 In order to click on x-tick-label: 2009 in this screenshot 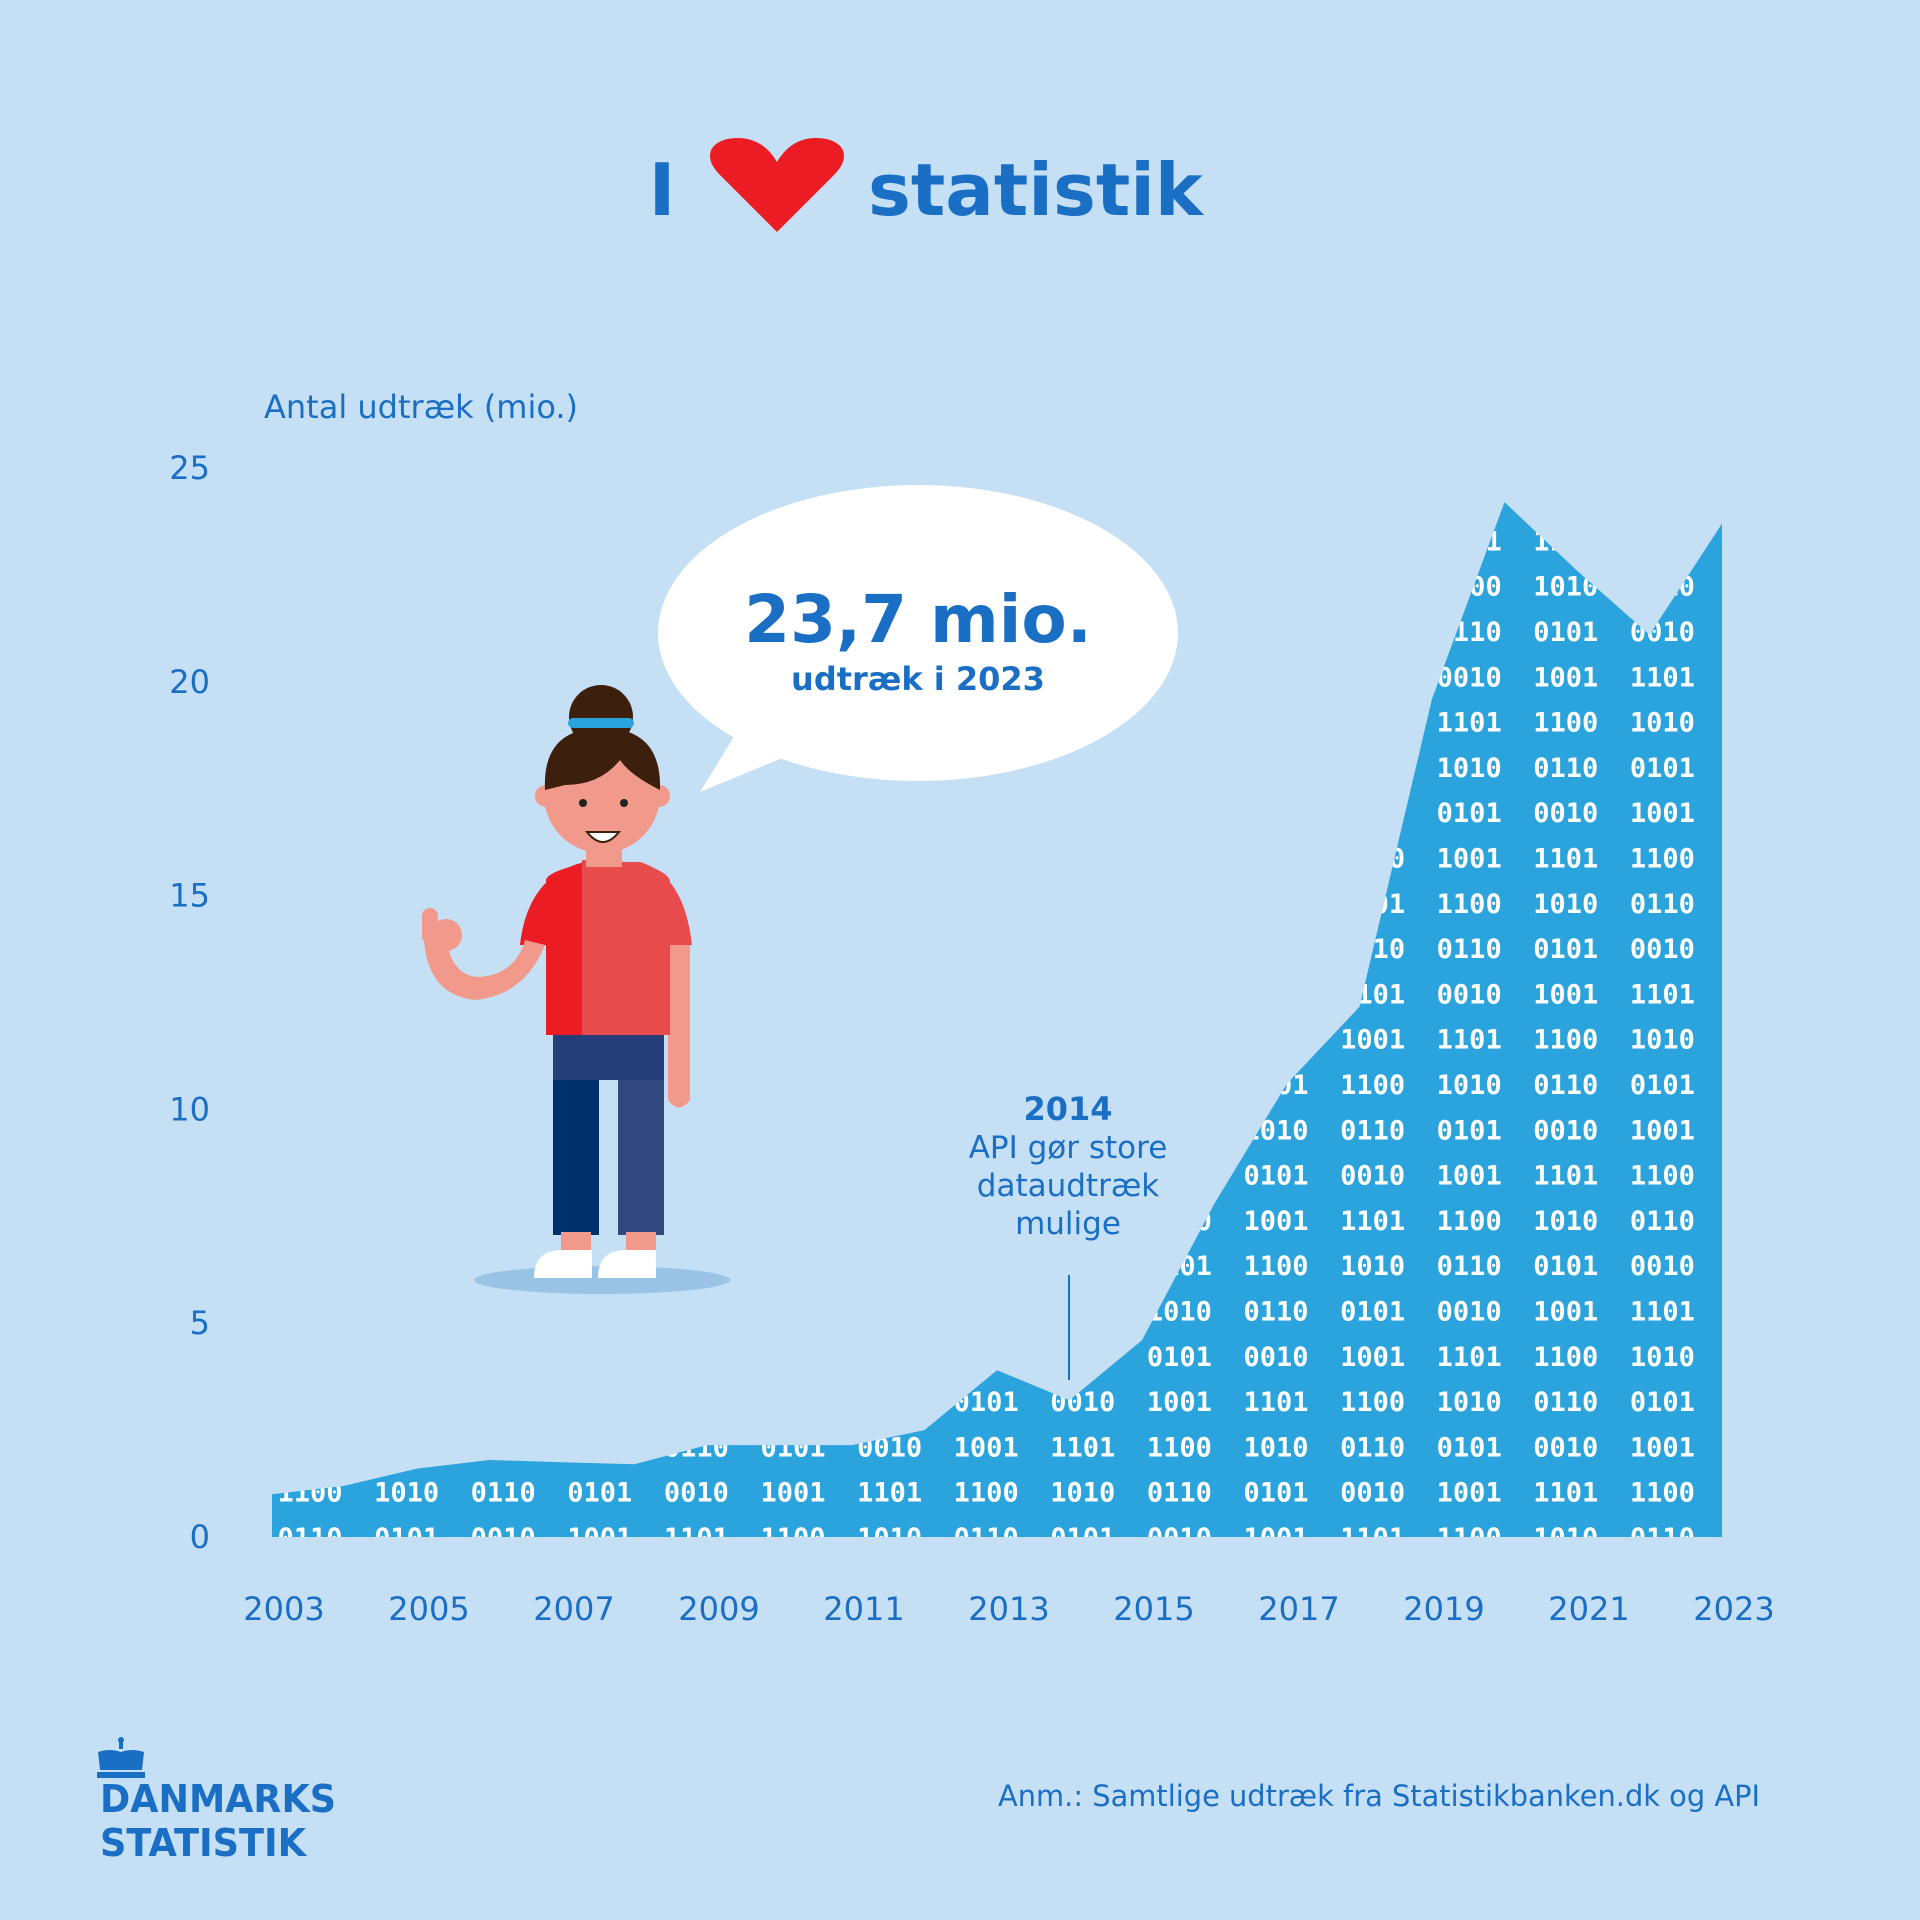, I will do `click(718, 1609)`.